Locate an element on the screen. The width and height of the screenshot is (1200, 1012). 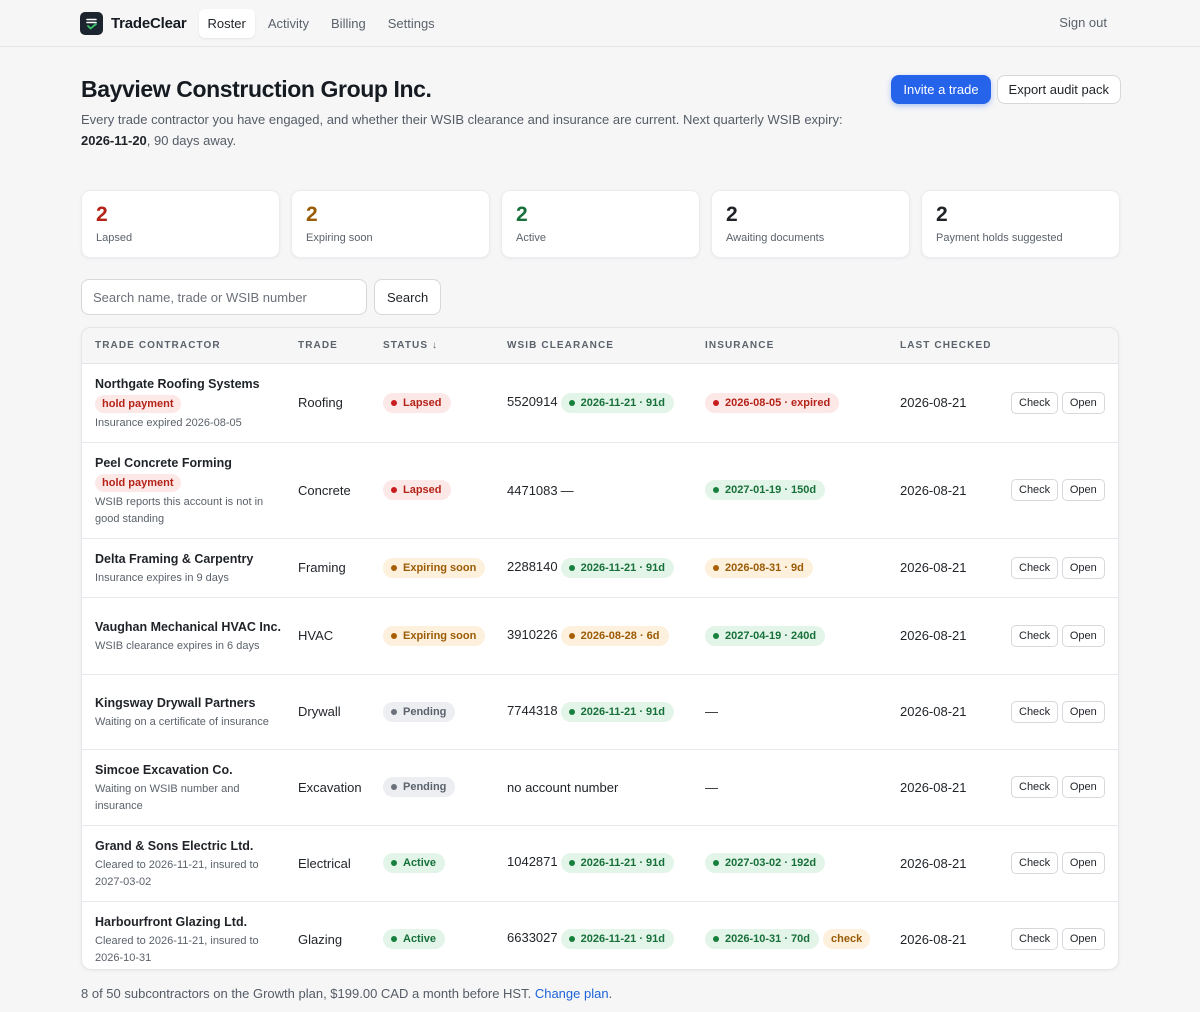
insurance-cell: — is located at coordinates (789, 712).